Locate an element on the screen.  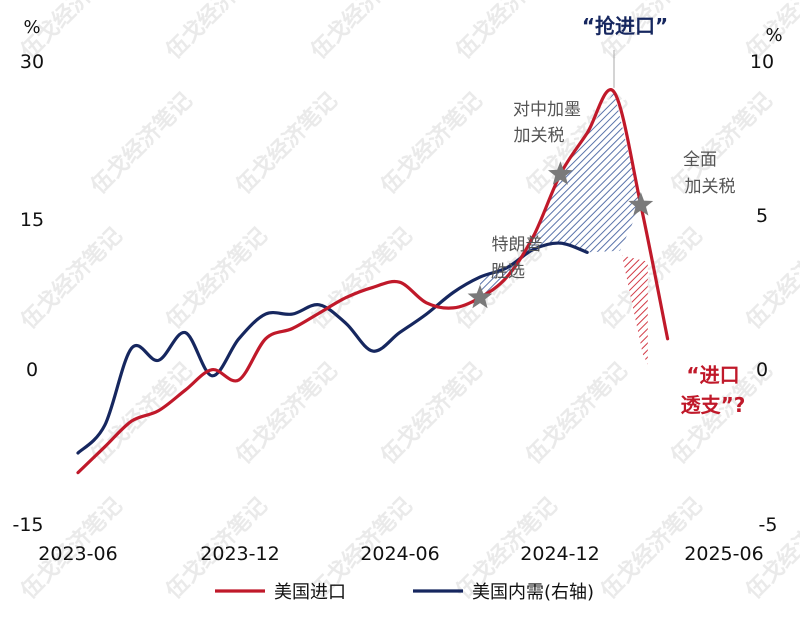
x-tick-label: 2024-12 is located at coordinates (559, 554).